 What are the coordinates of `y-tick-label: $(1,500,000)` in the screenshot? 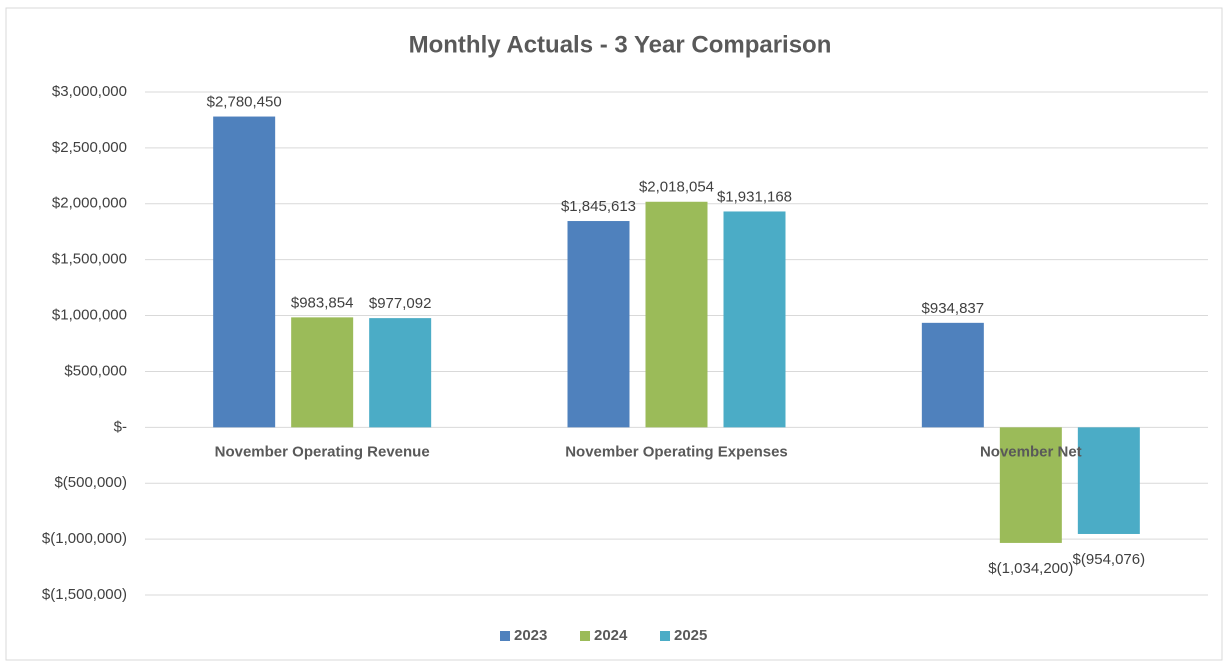 It's located at (84, 594).